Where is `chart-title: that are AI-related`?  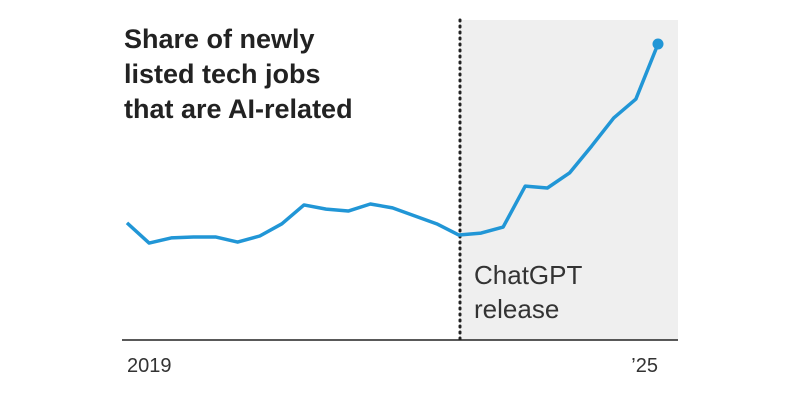
chart-title: that are AI-related is located at coordinates (238, 109).